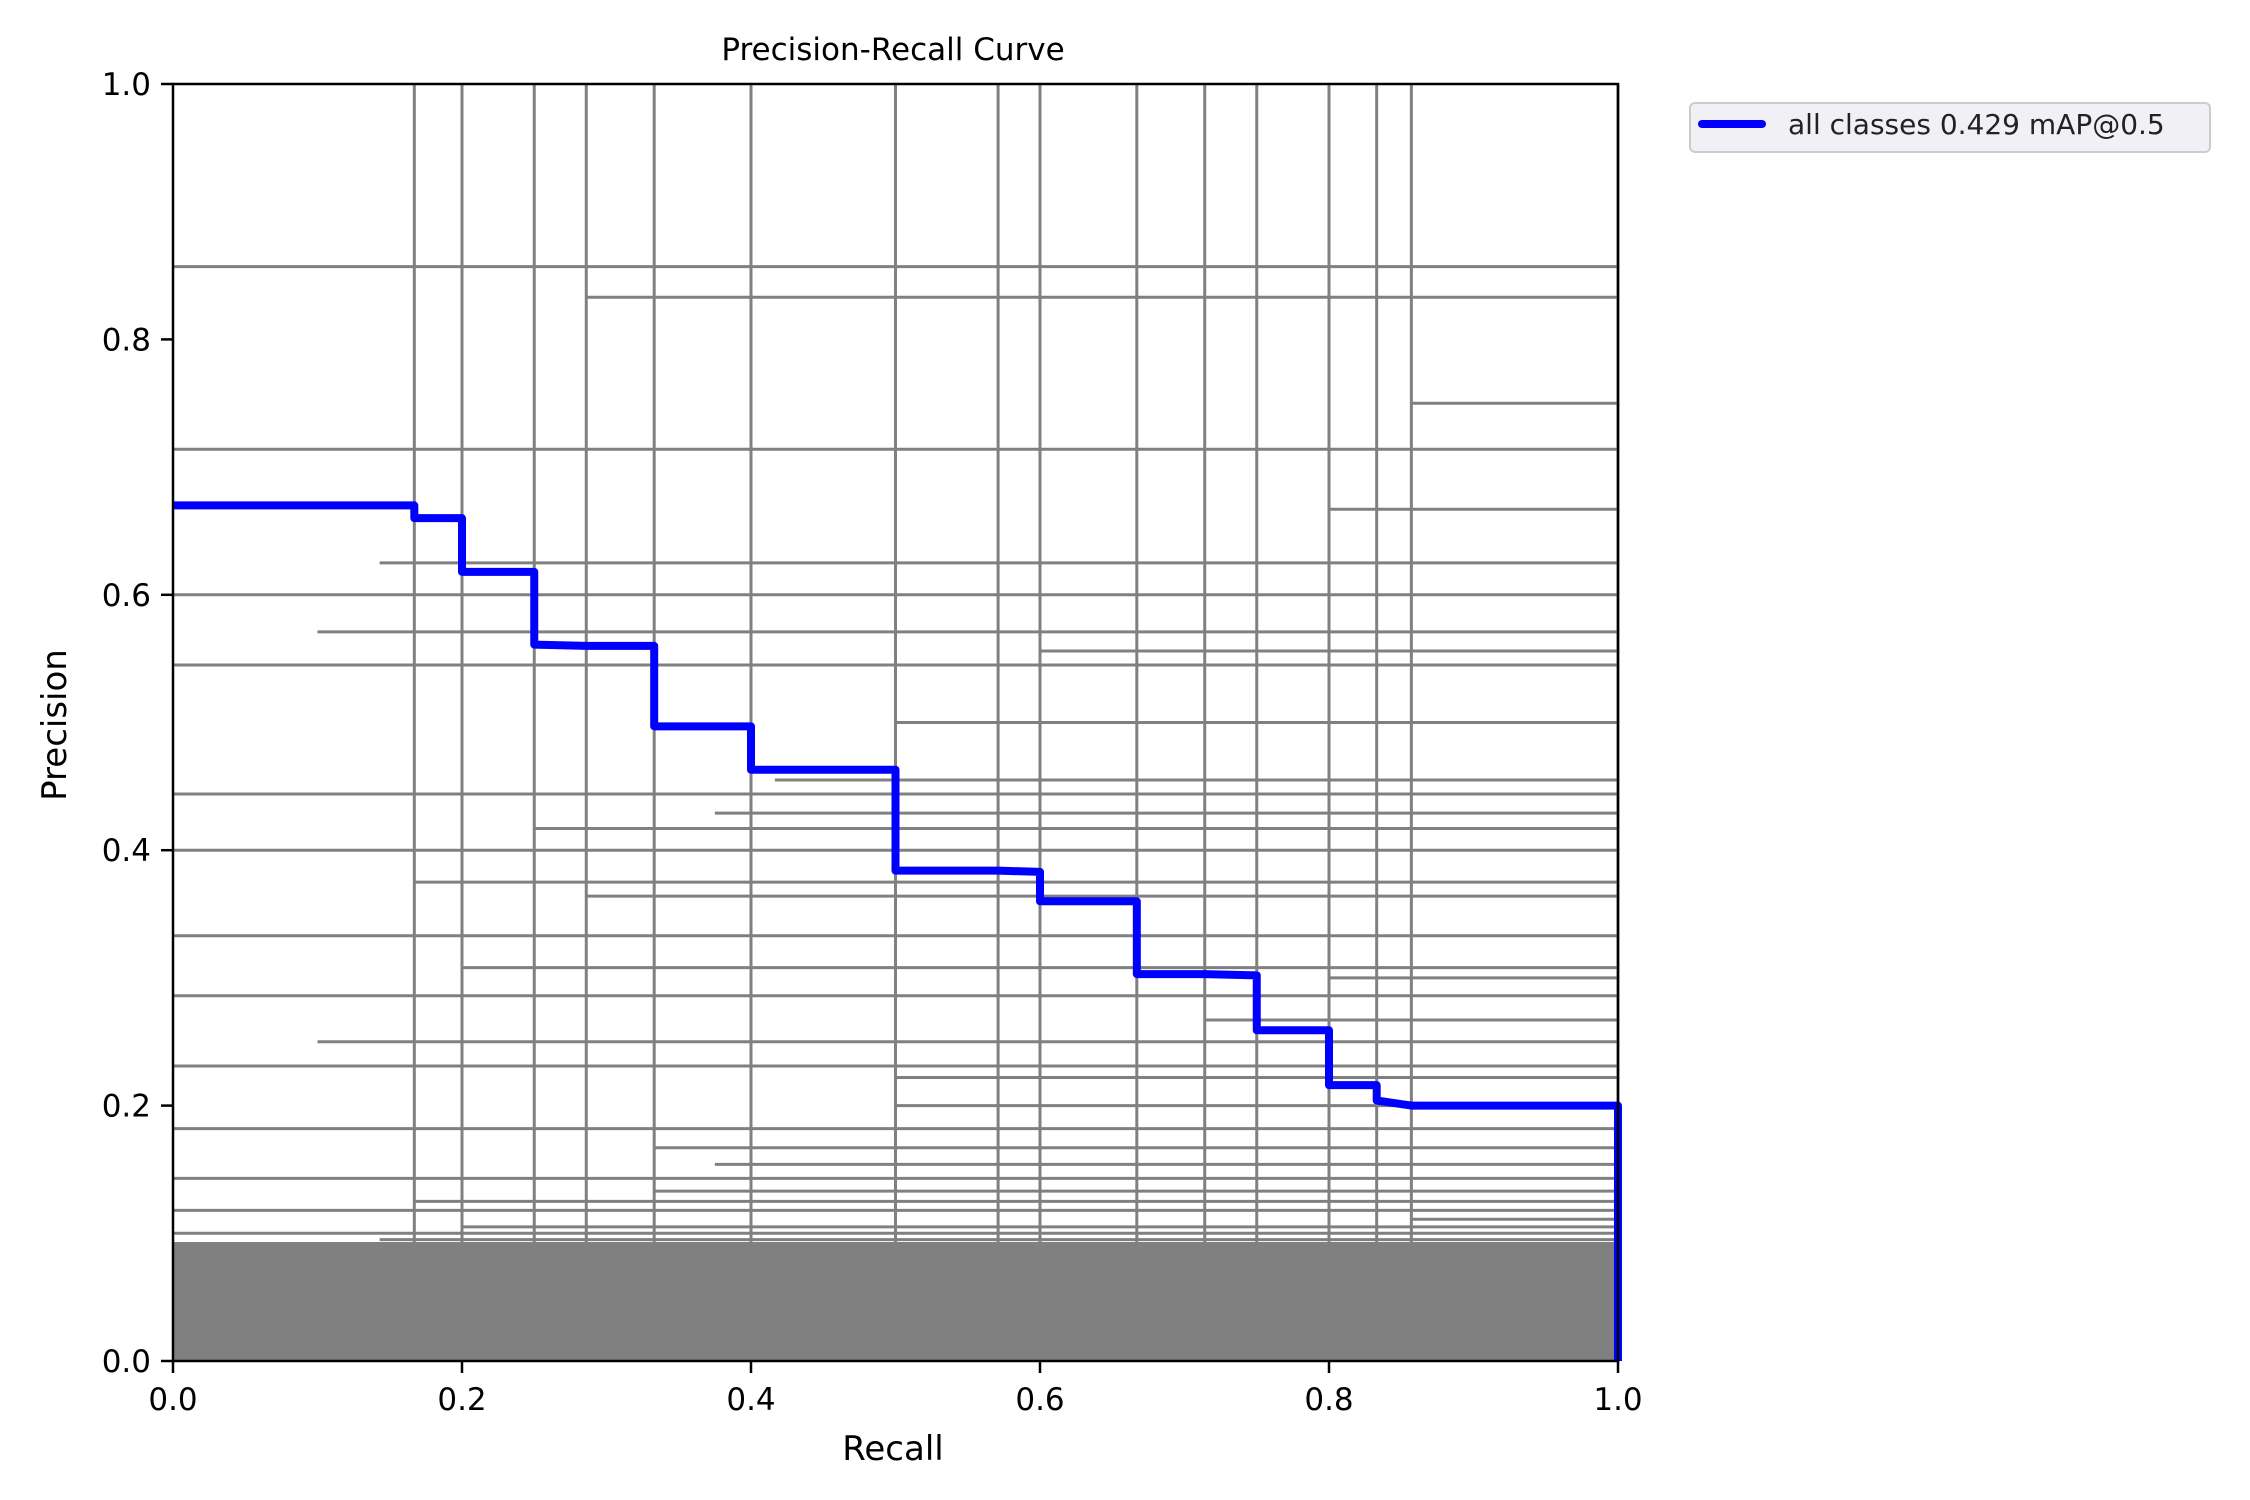  What do you see at coordinates (126, 851) in the screenshot?
I see `y-tick-label: 0.4` at bounding box center [126, 851].